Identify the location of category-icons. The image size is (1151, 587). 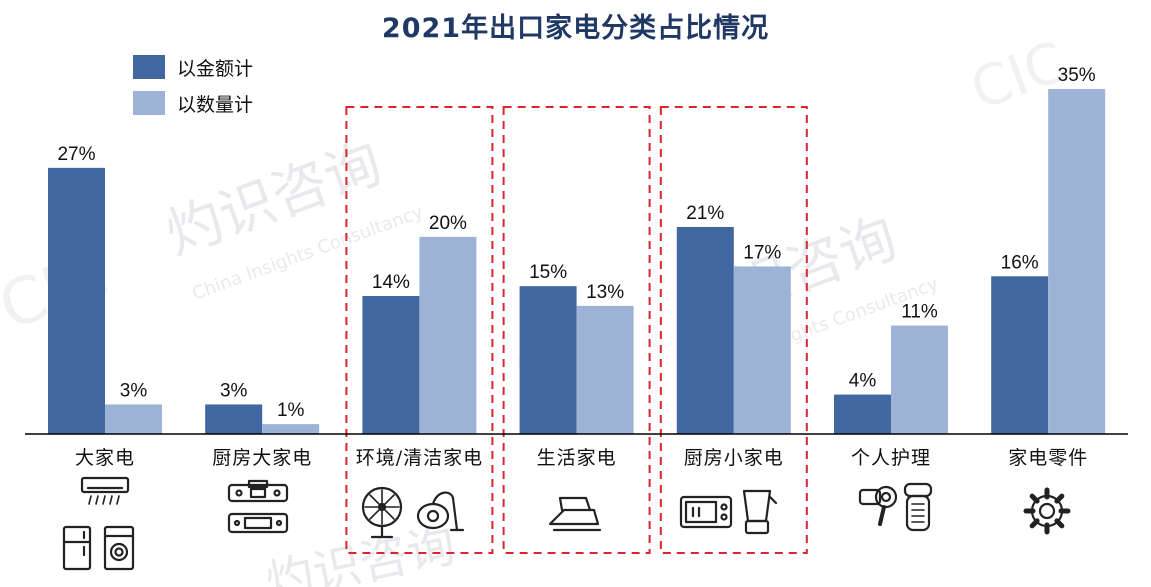
(566, 523).